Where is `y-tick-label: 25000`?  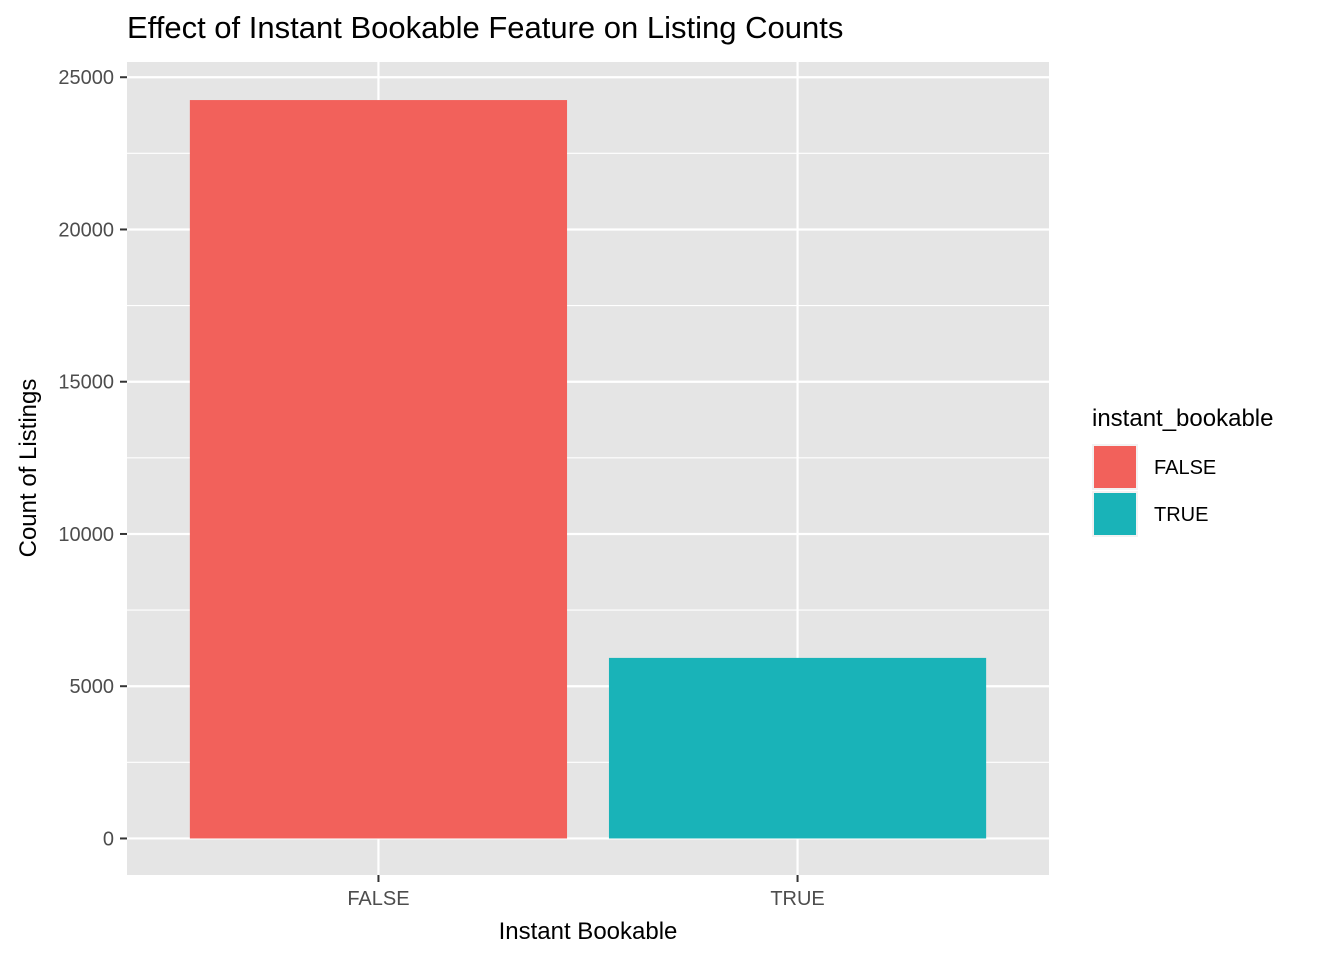
y-tick-label: 25000 is located at coordinates (86, 78).